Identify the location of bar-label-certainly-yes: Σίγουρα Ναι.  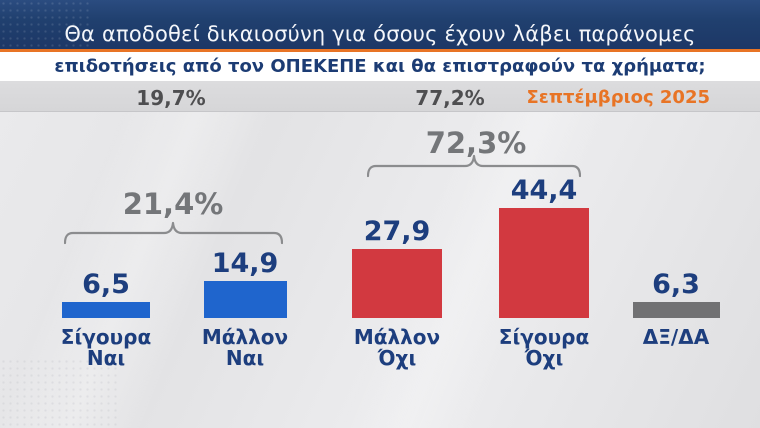
(106, 347).